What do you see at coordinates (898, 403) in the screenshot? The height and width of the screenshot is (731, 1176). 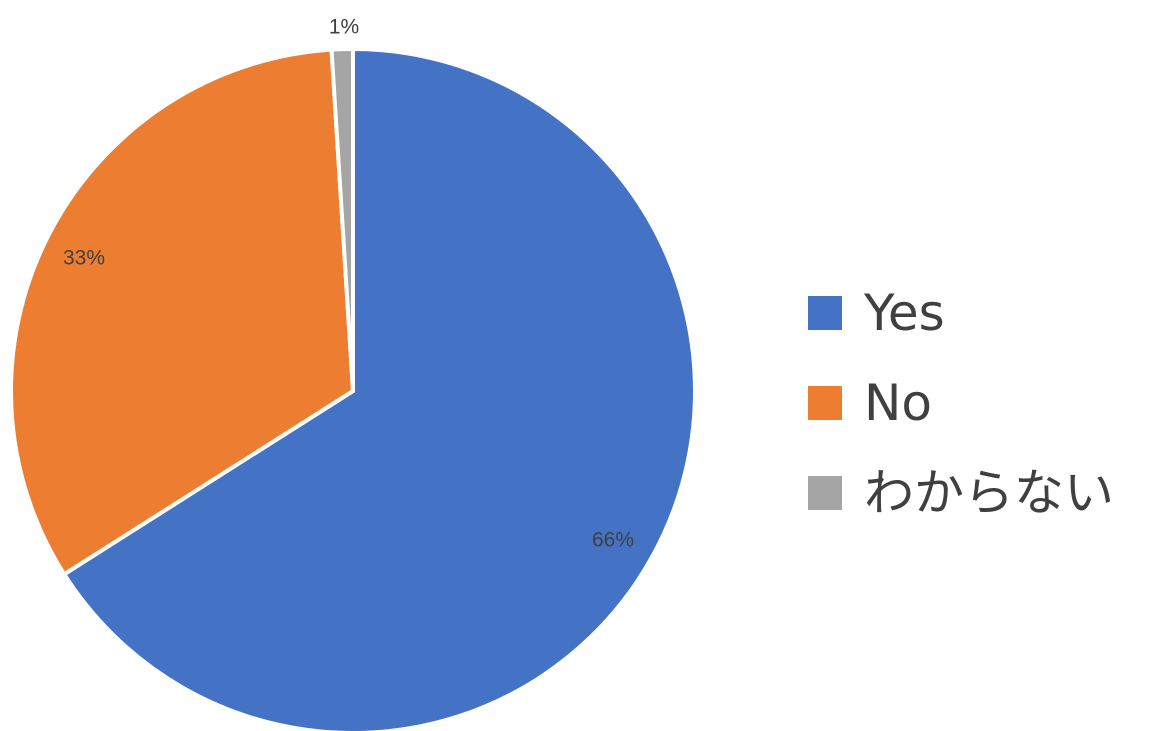 I see `legend-label-no: No` at bounding box center [898, 403].